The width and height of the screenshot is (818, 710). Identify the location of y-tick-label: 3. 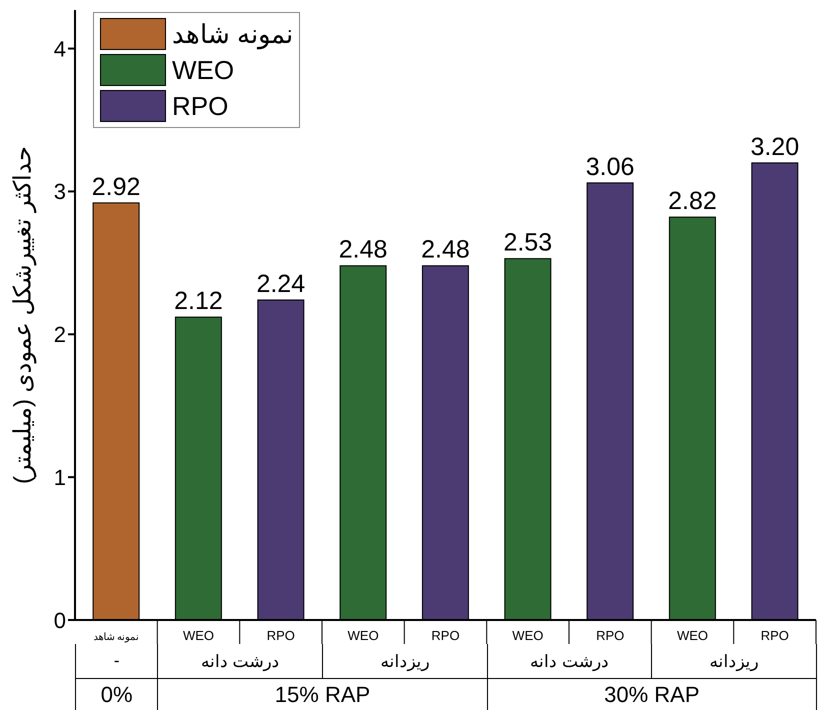
(60, 191).